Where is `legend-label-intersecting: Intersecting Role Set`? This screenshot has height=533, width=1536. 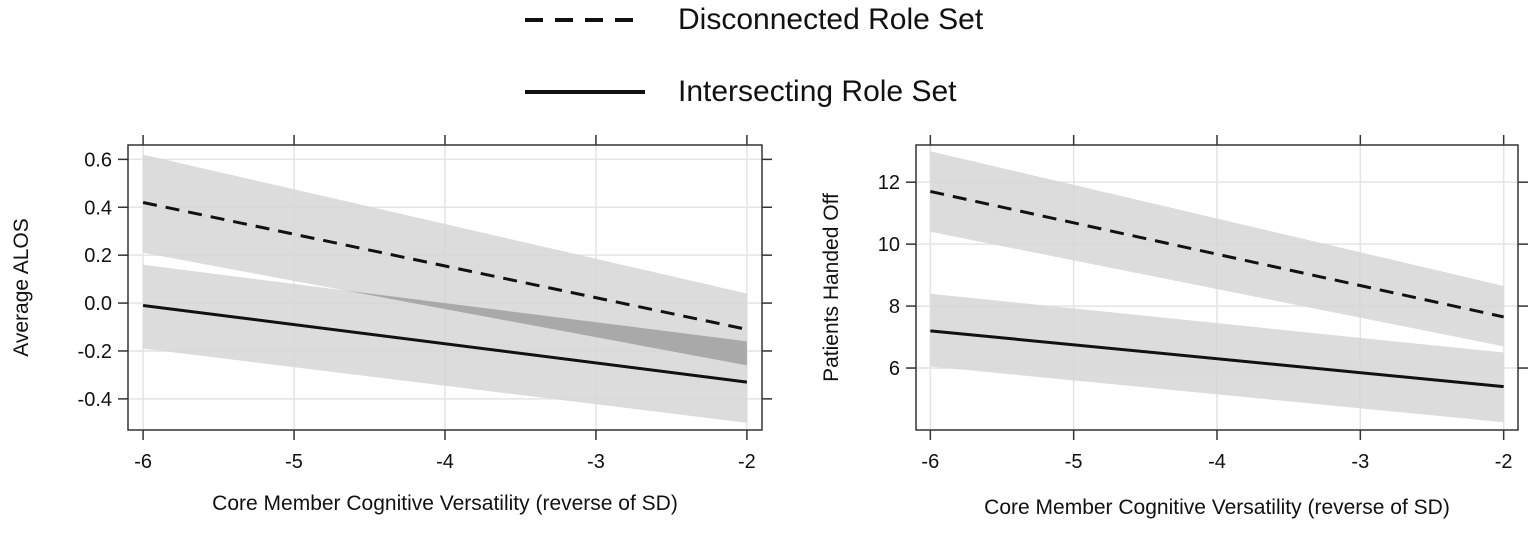 legend-label-intersecting: Intersecting Role Set is located at coordinates (817, 91).